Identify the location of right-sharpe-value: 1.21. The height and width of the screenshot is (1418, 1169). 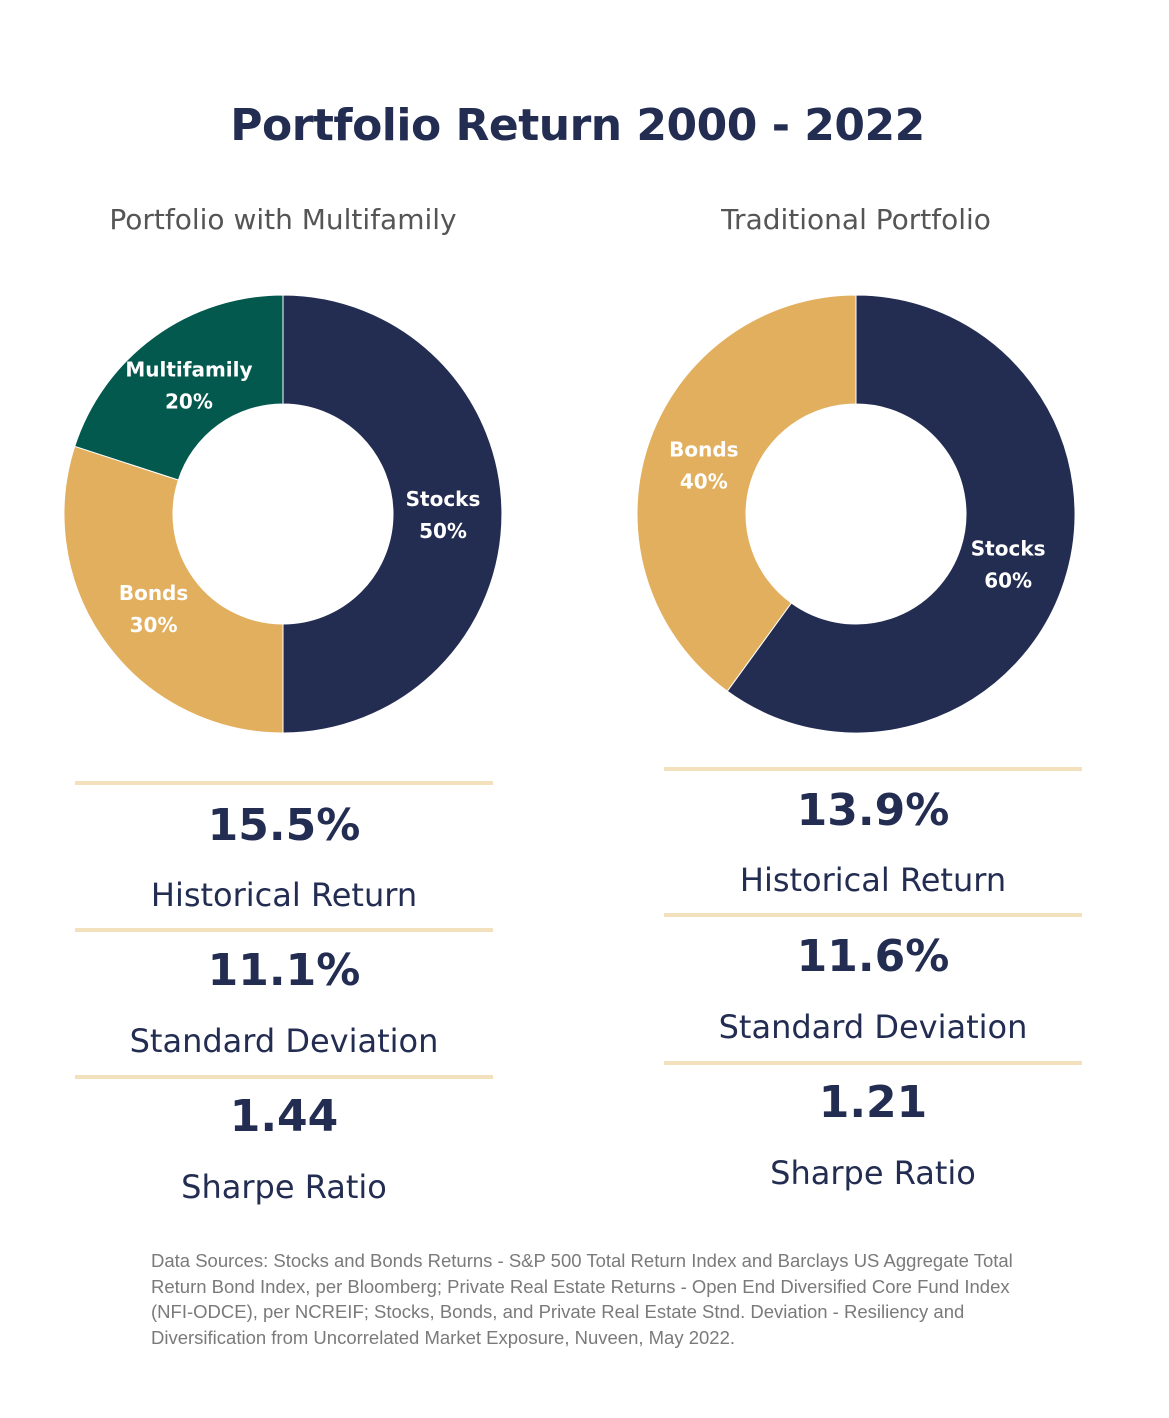
(873, 1102).